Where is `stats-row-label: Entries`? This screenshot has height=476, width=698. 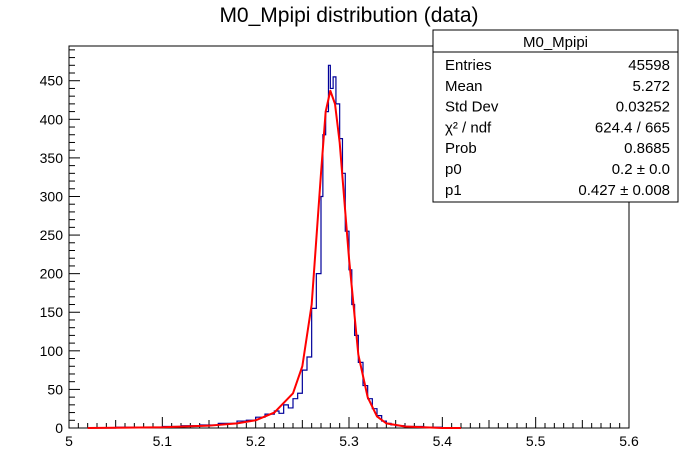 stats-row-label: Entries is located at coordinates (468, 65).